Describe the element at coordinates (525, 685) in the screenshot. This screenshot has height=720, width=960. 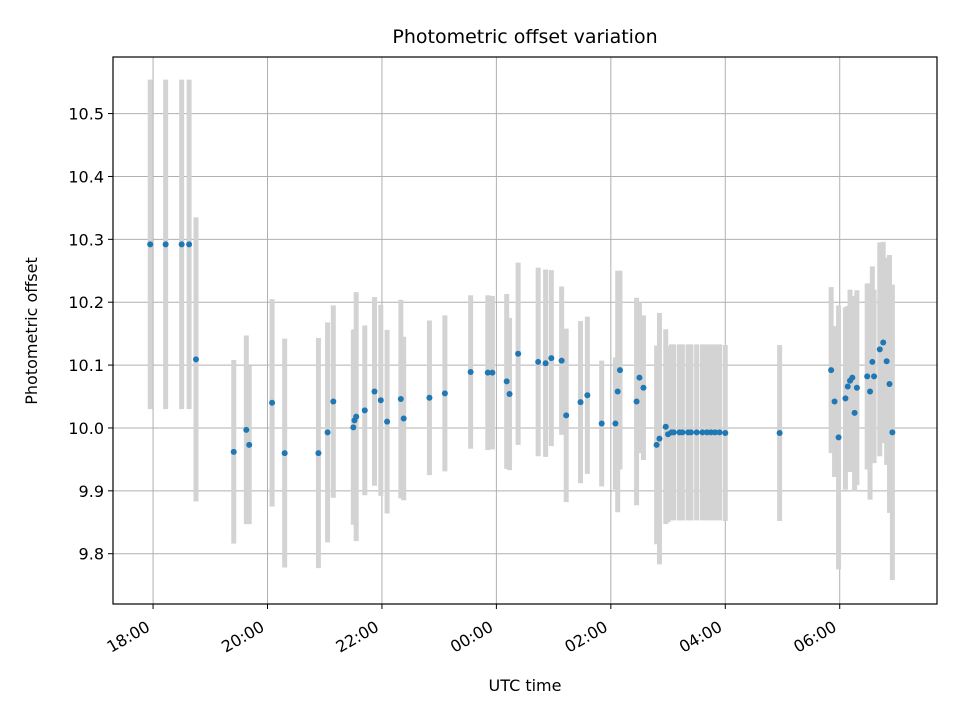
I see `x-axis-title: UTC time` at that location.